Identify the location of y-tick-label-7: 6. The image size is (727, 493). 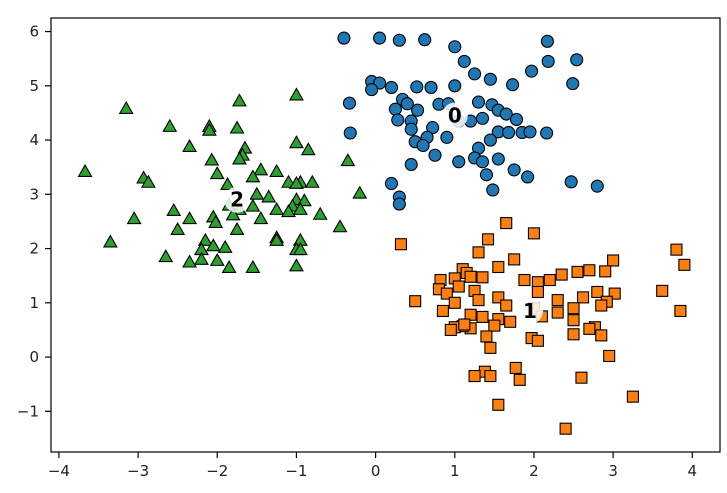
(34, 32).